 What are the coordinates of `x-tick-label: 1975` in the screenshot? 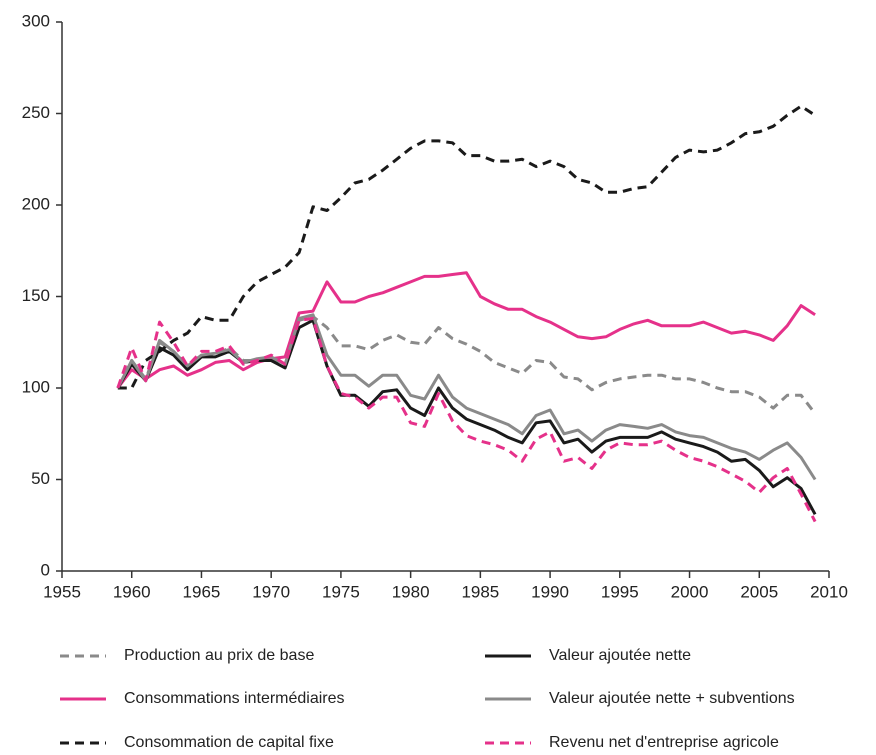 It's located at (341, 591).